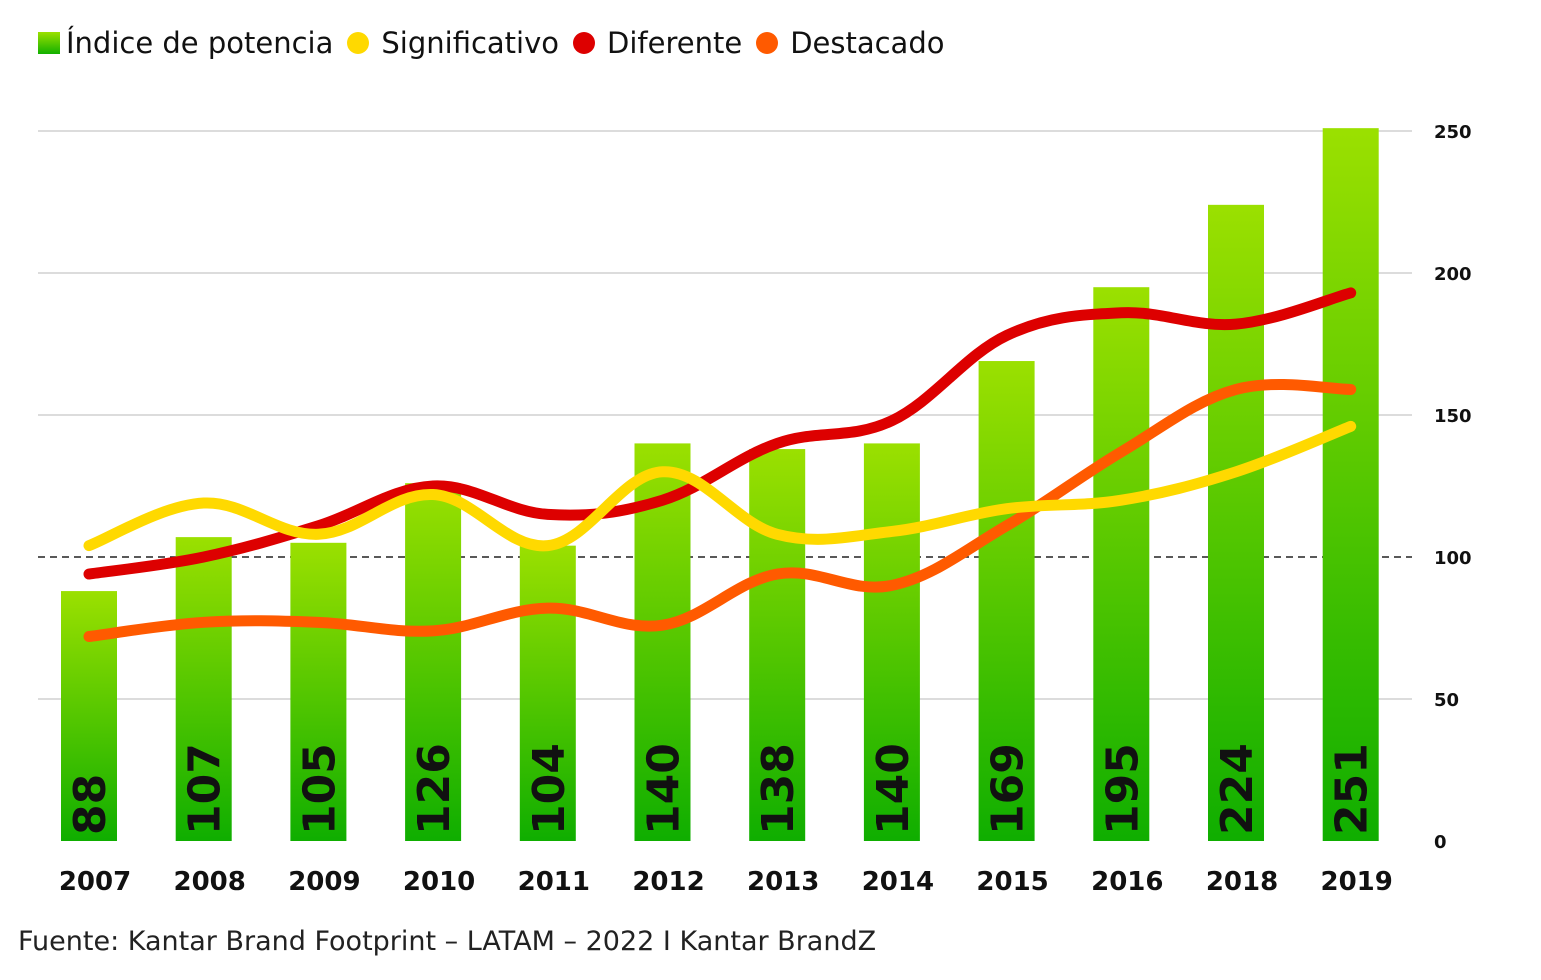 This screenshot has width=1541, height=980. What do you see at coordinates (549, 789) in the screenshot?
I see `bar-value-label-2011: 104` at bounding box center [549, 789].